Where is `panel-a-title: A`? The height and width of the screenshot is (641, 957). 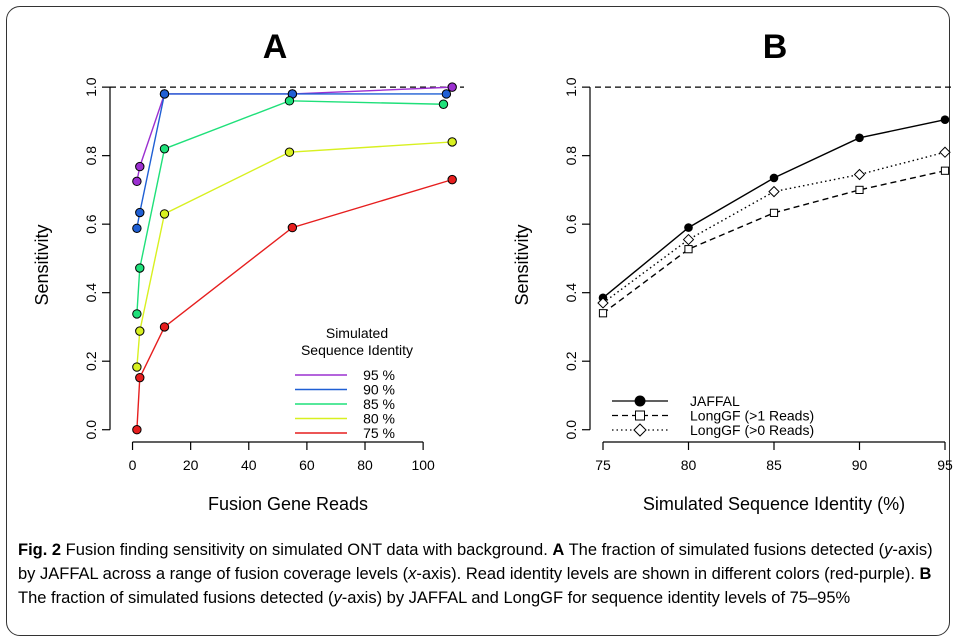
panel-a-title: A is located at coordinates (275, 47).